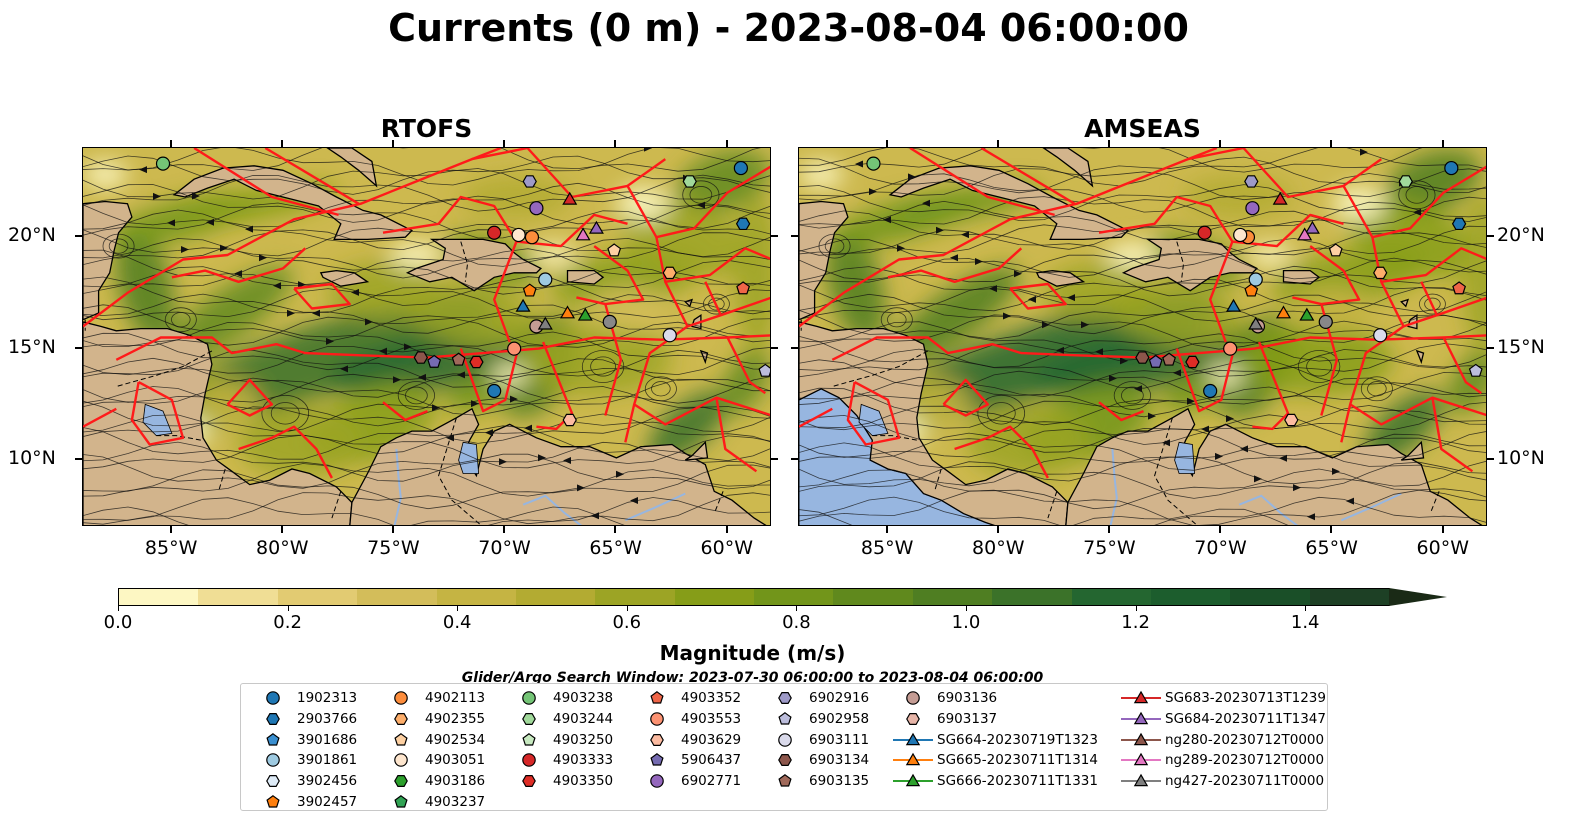  Describe the element at coordinates (455, 718) in the screenshot. I see `legend-label: 4902355` at that location.